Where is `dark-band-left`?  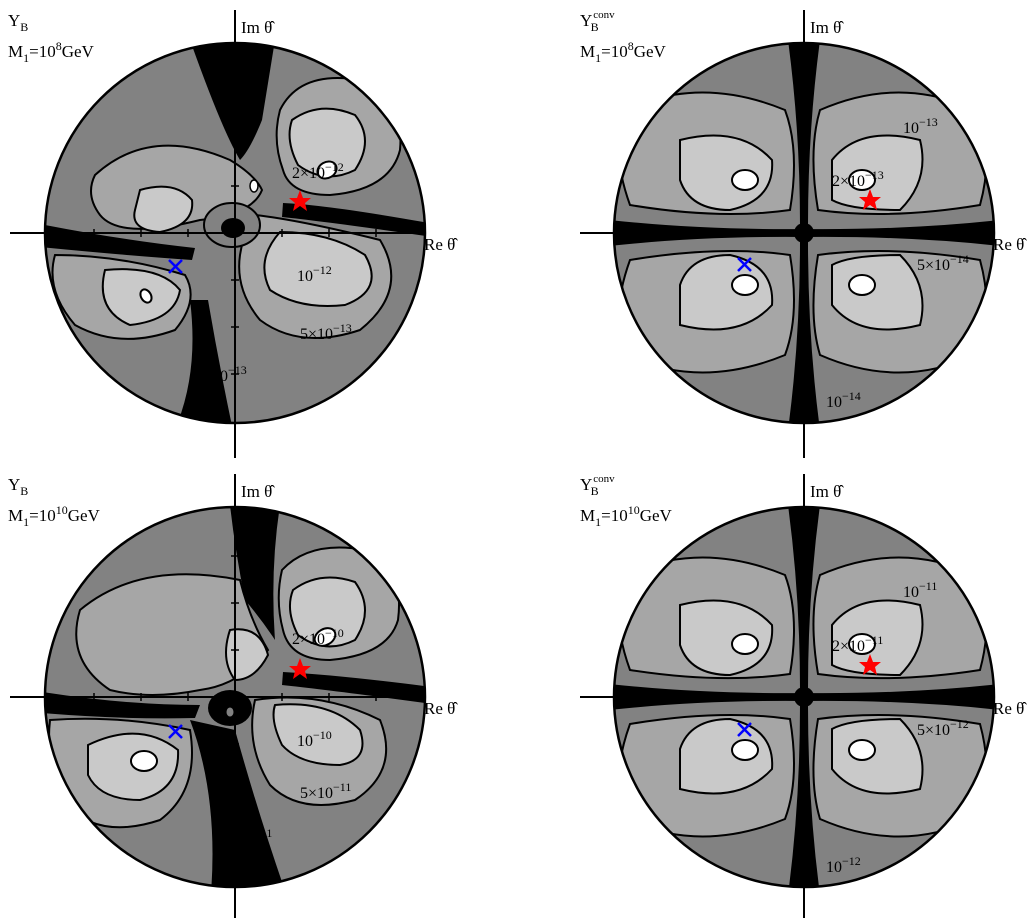 dark-band-left is located at coordinates (120, 241).